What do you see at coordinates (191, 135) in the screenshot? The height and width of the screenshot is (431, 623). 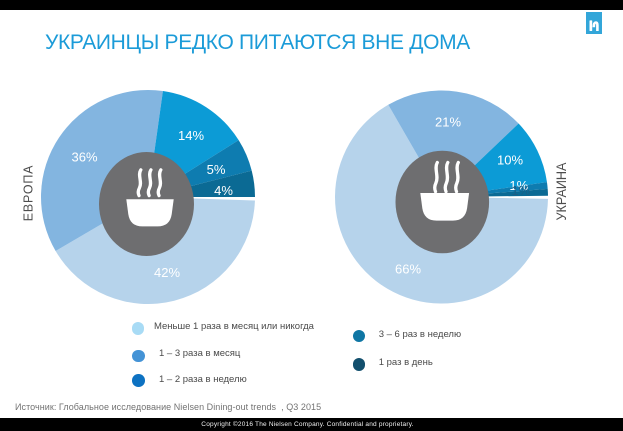 I see `svg-text: 14%` at bounding box center [191, 135].